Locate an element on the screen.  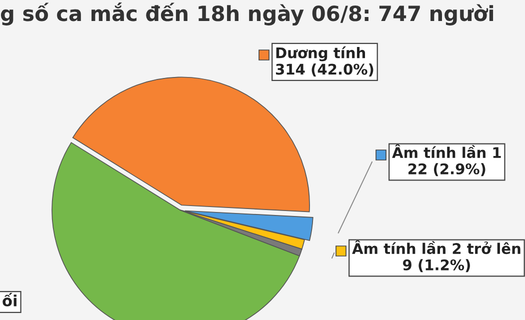
data-label: 22 (2.9%) is located at coordinates (447, 169).